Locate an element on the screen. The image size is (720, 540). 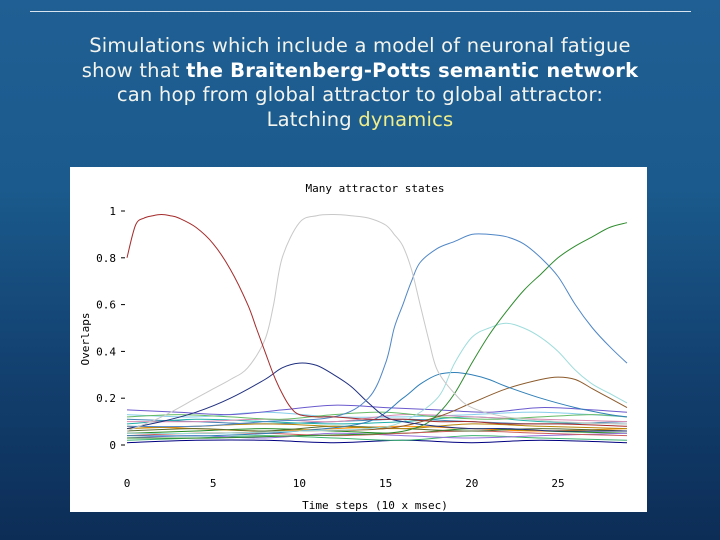
headline-network-name: the Braitenberg-Potts semantic network is located at coordinates (412, 70).